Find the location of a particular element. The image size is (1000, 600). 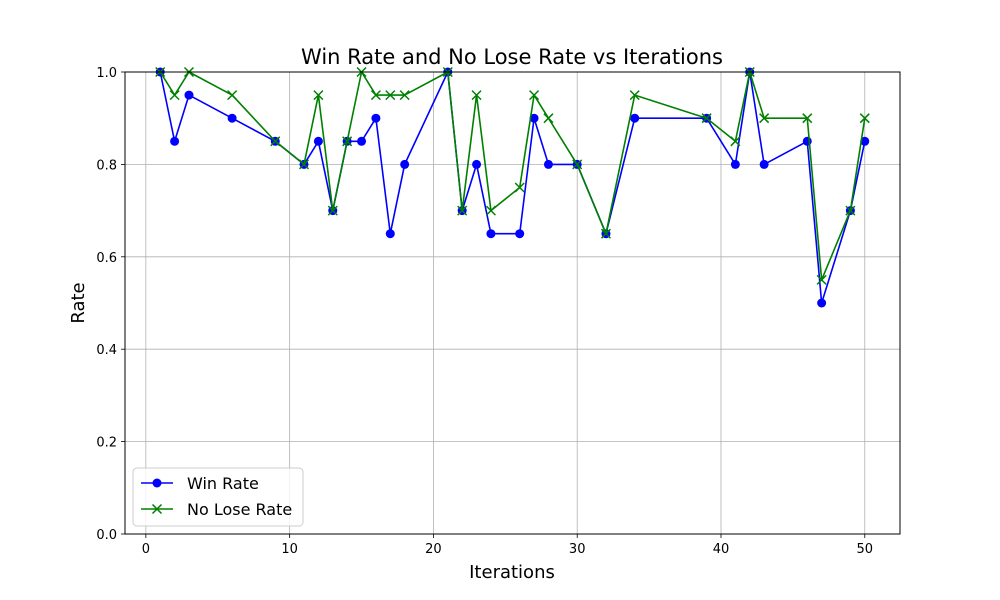

legend: Win Rate No Lose Rate is located at coordinates (218, 497).